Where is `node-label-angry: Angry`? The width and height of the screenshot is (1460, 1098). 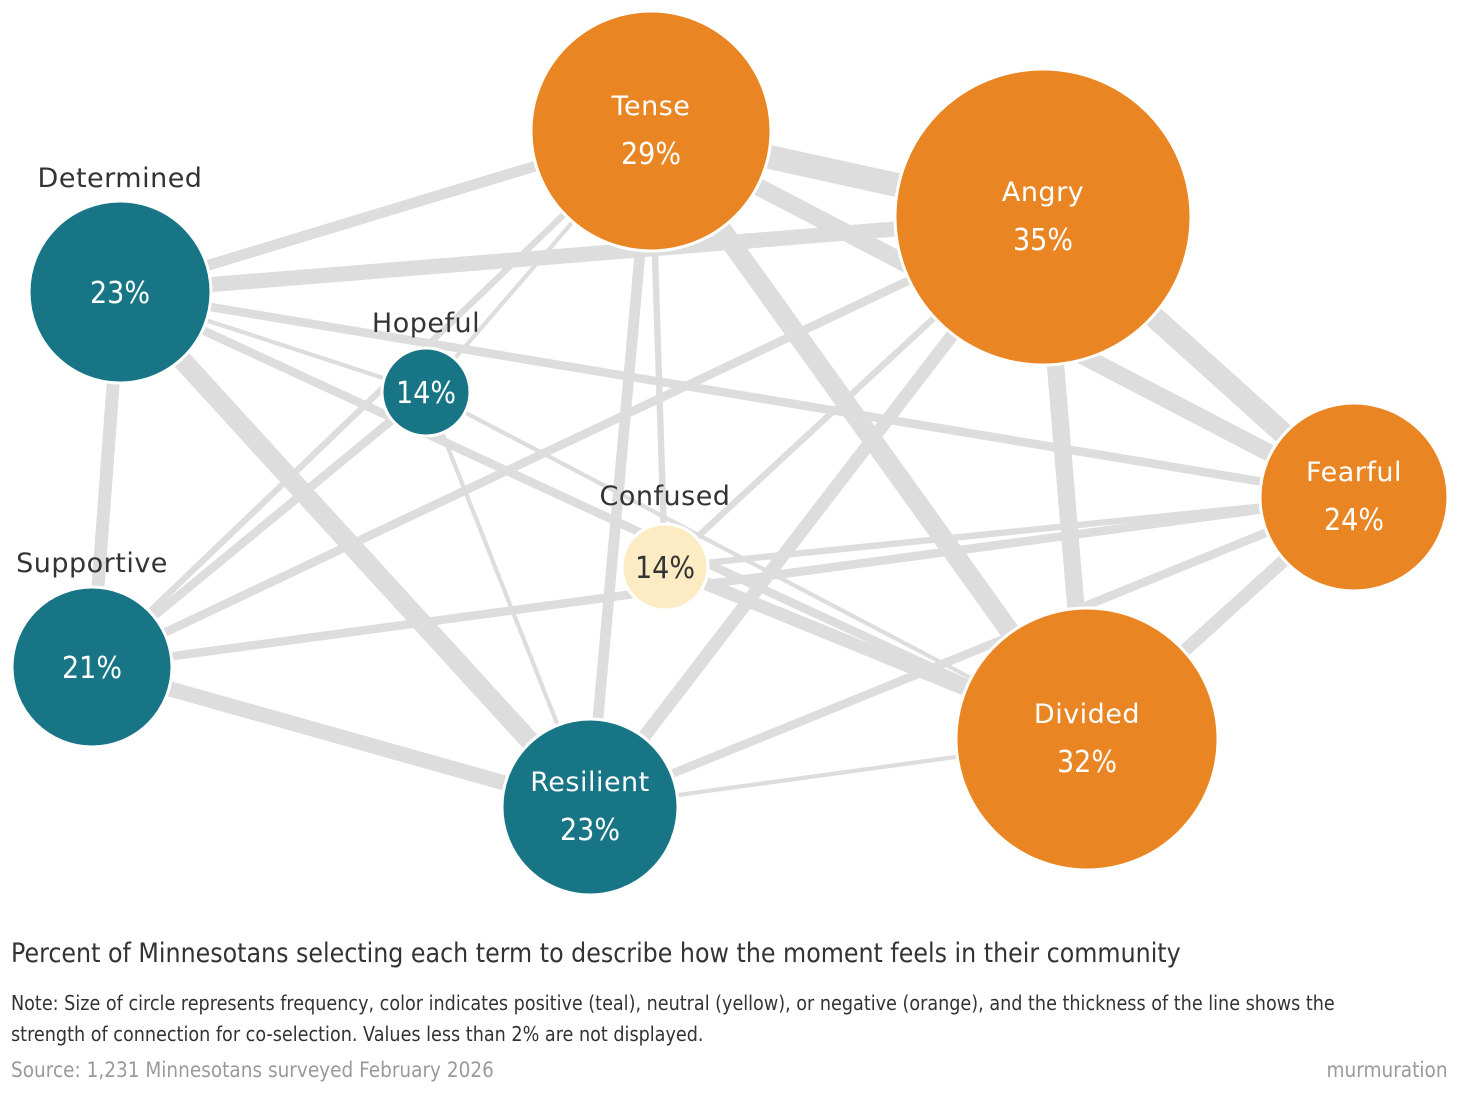
node-label-angry: Angry is located at coordinates (1043, 192).